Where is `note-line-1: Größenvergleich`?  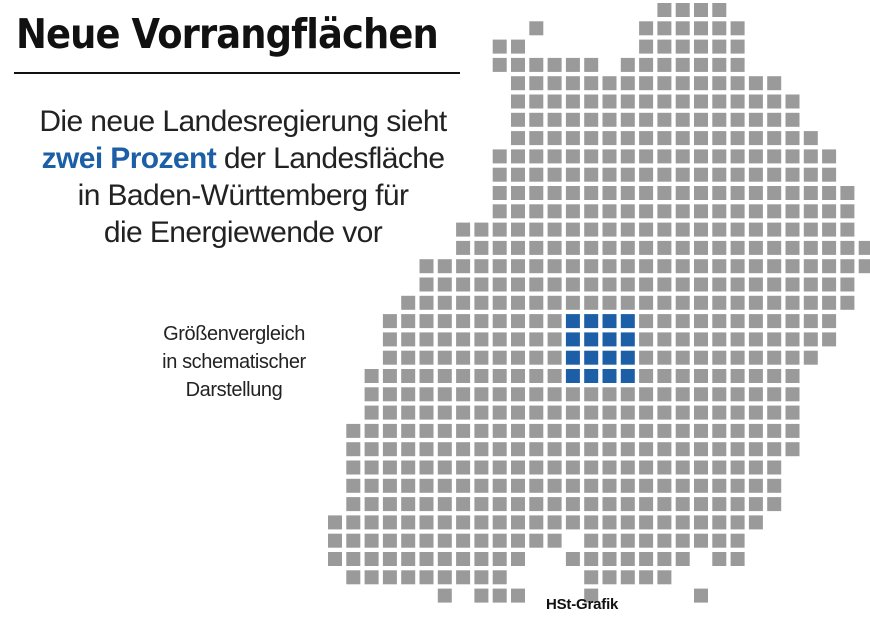 note-line-1: Größenvergleich is located at coordinates (234, 334).